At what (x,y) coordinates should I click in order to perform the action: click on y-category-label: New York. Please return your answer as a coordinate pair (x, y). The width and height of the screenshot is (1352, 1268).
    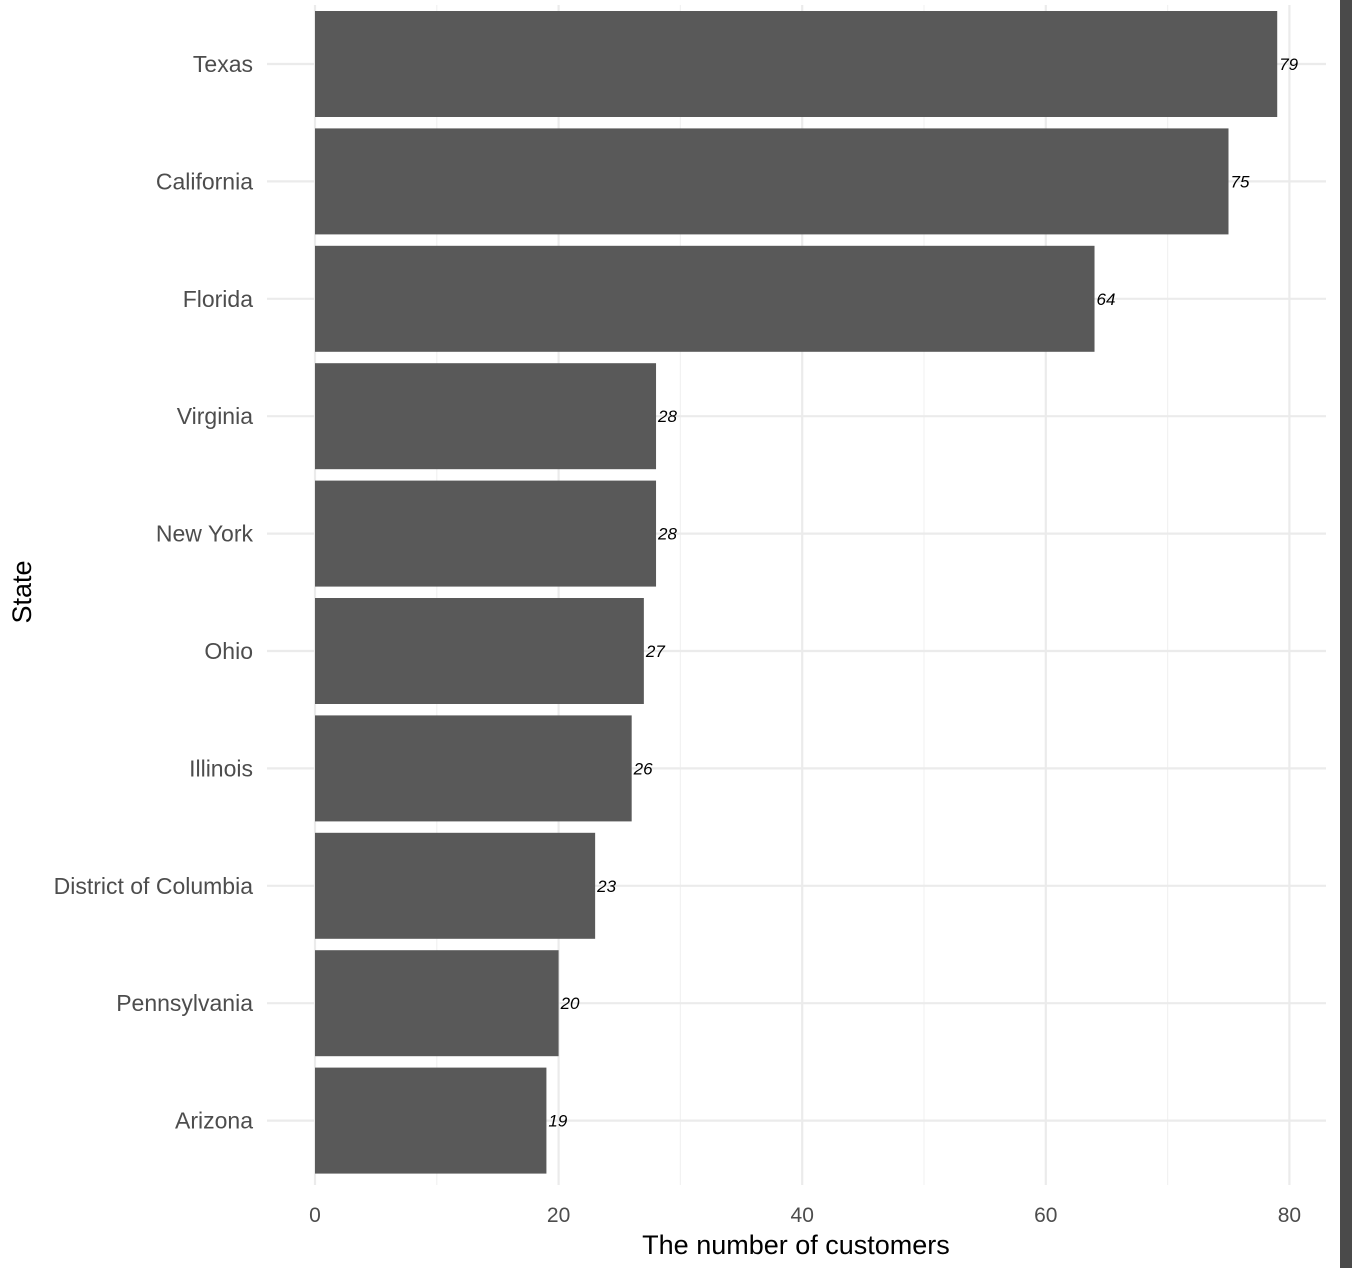
    Looking at the image, I should click on (205, 534).